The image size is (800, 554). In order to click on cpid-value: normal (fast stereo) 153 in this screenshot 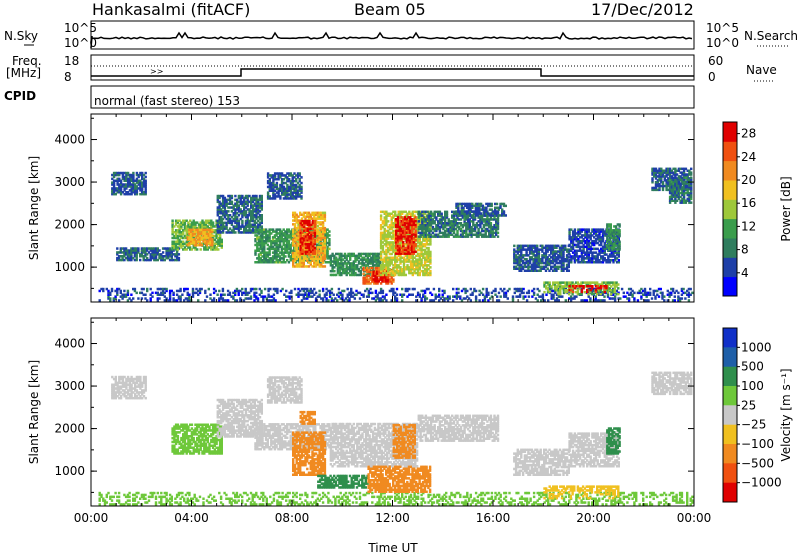, I will do `click(167, 101)`.